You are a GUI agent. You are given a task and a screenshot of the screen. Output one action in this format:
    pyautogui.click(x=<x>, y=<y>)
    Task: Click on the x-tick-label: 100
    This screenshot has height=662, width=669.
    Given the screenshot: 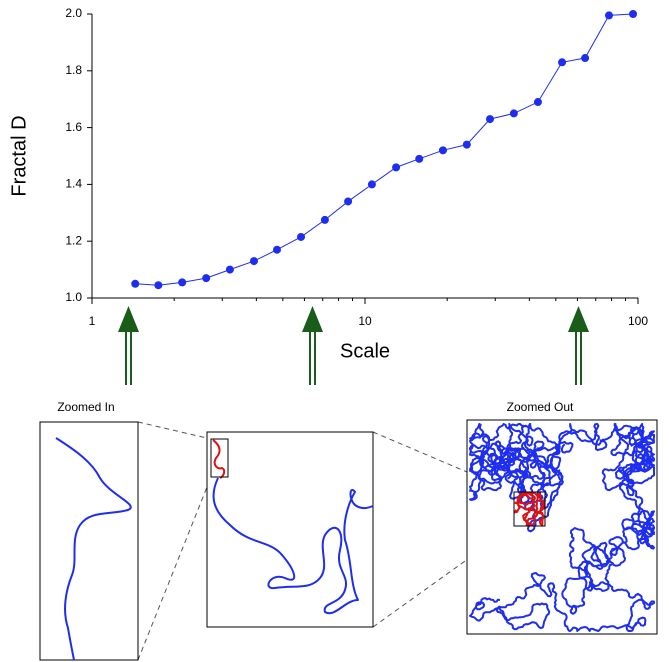 What is the action you would take?
    pyautogui.click(x=638, y=321)
    